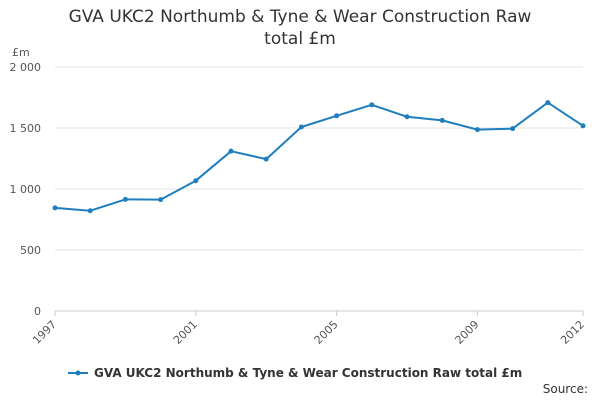 The image size is (600, 400). I want to click on y-tick-label-1000: 1 000, so click(26, 189).